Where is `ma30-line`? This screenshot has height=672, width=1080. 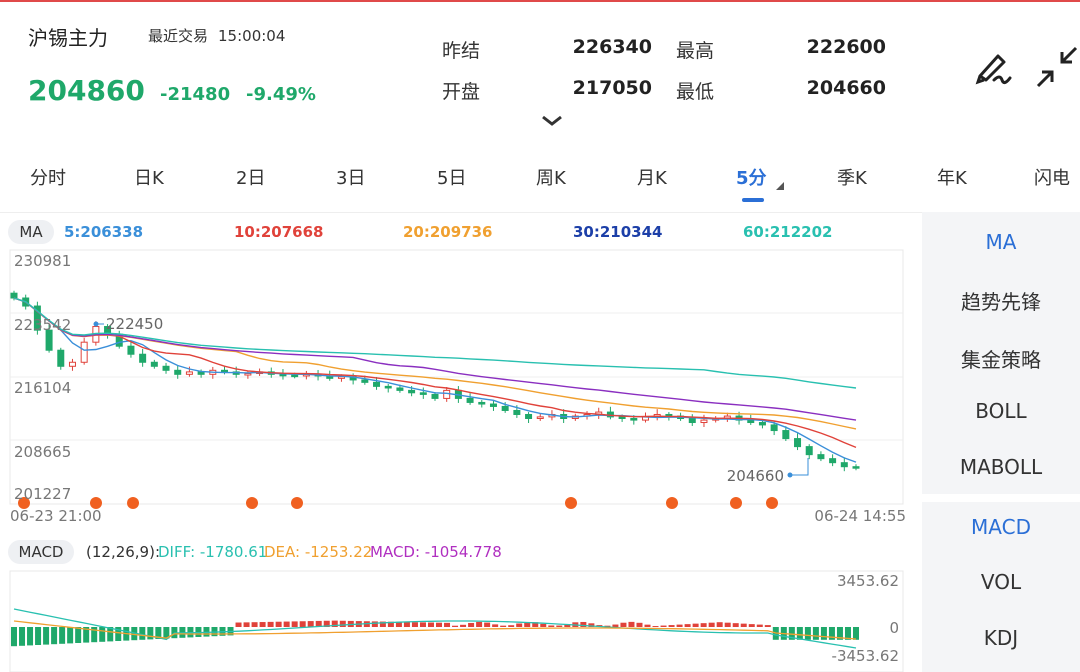
ma30-line is located at coordinates (435, 359).